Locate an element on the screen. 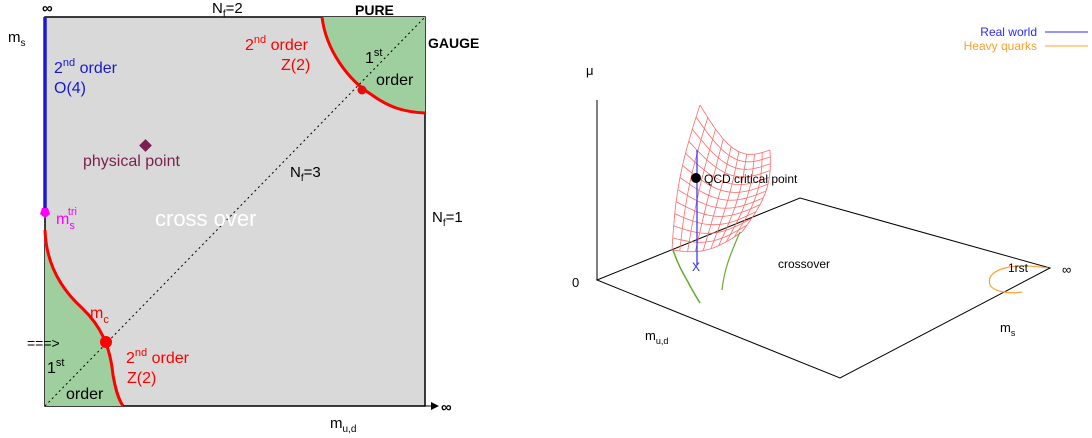  o4-label: O(4) is located at coordinates (70, 88).